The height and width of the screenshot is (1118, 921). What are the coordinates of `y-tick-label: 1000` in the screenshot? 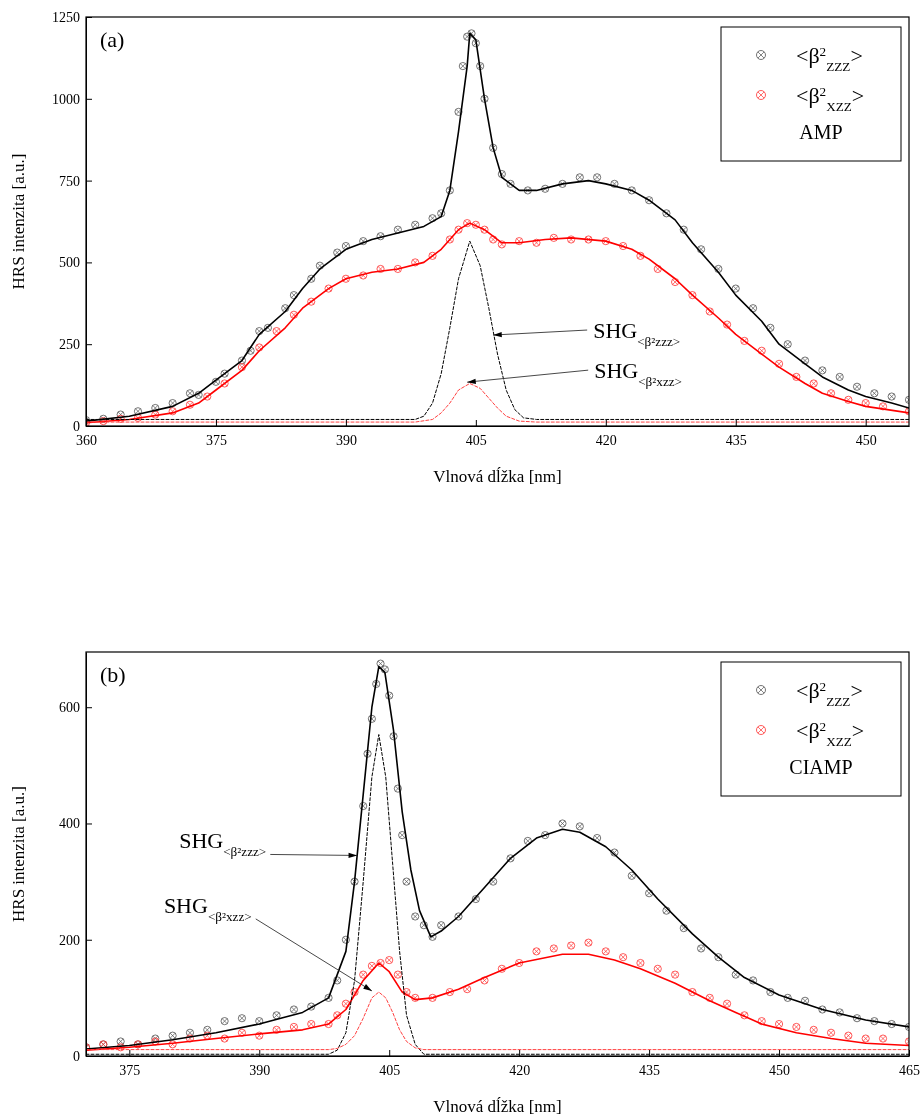 It's located at (66, 99).